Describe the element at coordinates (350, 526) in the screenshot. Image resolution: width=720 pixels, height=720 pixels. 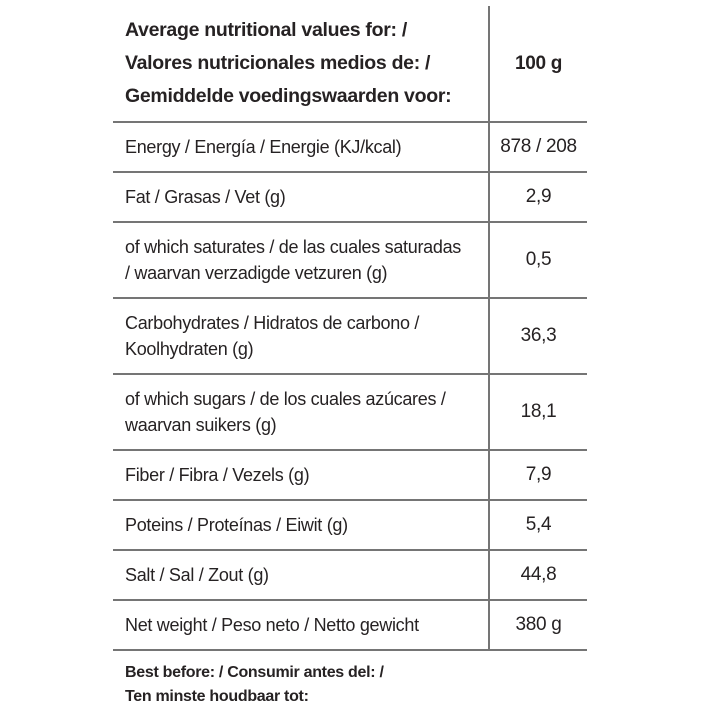
I see `table-row-proteins: Poteins / Proteínas / Eiwit (g) 5,4` at that location.